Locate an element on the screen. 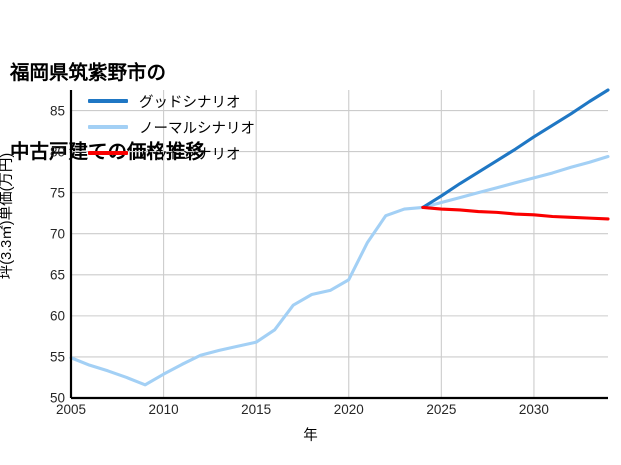  y-tick-label: 55 is located at coordinates (57, 357).